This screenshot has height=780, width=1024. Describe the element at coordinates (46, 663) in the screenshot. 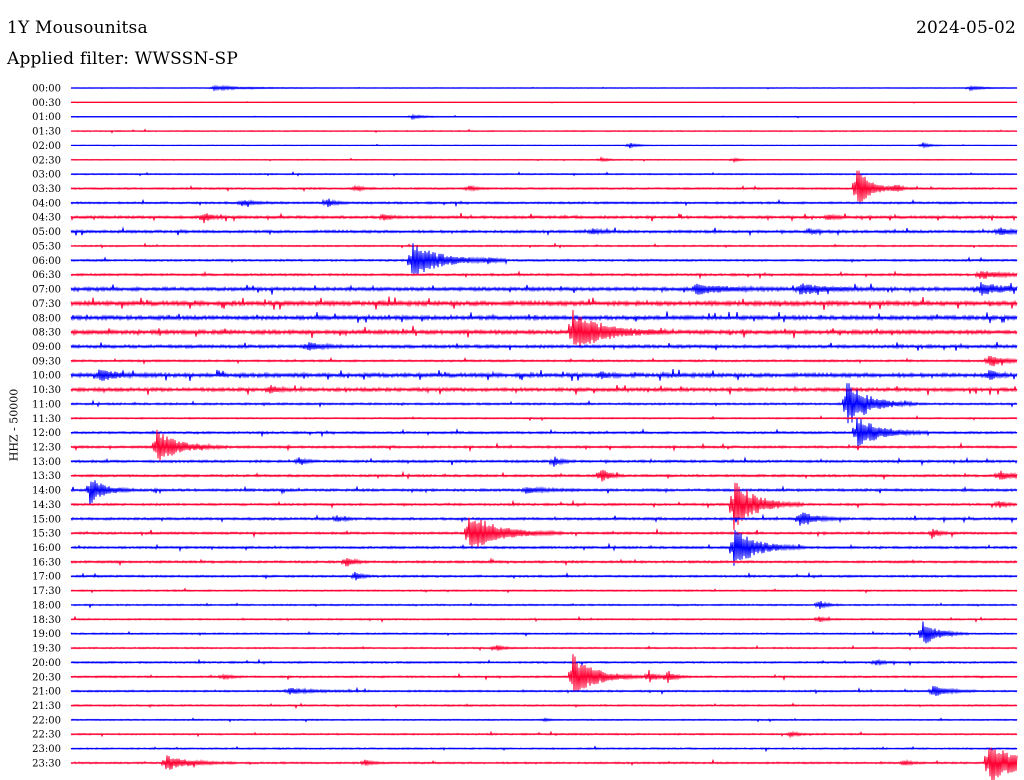

I see `time-tick-label: 20:00` at that location.